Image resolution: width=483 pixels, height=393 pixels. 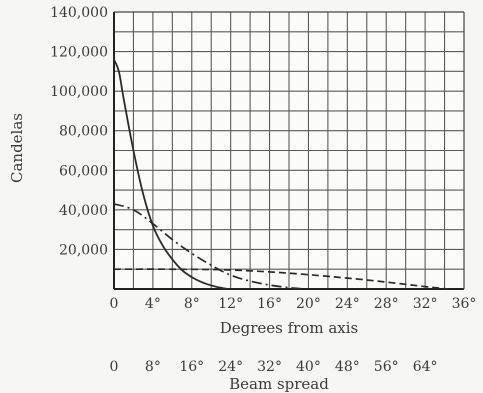 What do you see at coordinates (293, 304) in the screenshot?
I see `x-tick-labels: 0 4° 8° 12° 16° 20° 24° 28° 32° 36°` at bounding box center [293, 304].